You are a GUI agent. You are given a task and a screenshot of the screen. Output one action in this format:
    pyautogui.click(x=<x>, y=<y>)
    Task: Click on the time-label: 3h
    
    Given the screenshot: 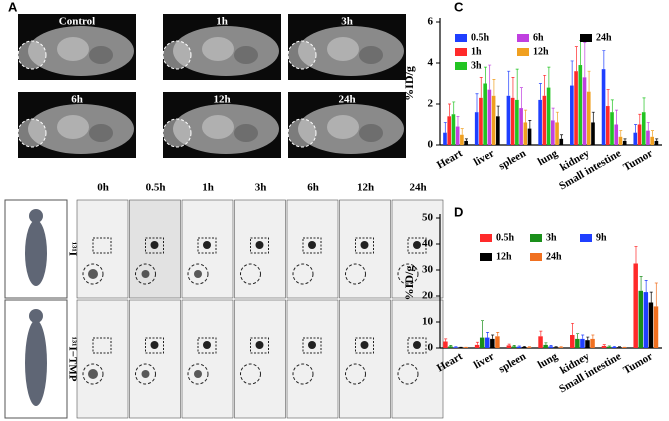 What is the action you would take?
    pyautogui.click(x=261, y=188)
    